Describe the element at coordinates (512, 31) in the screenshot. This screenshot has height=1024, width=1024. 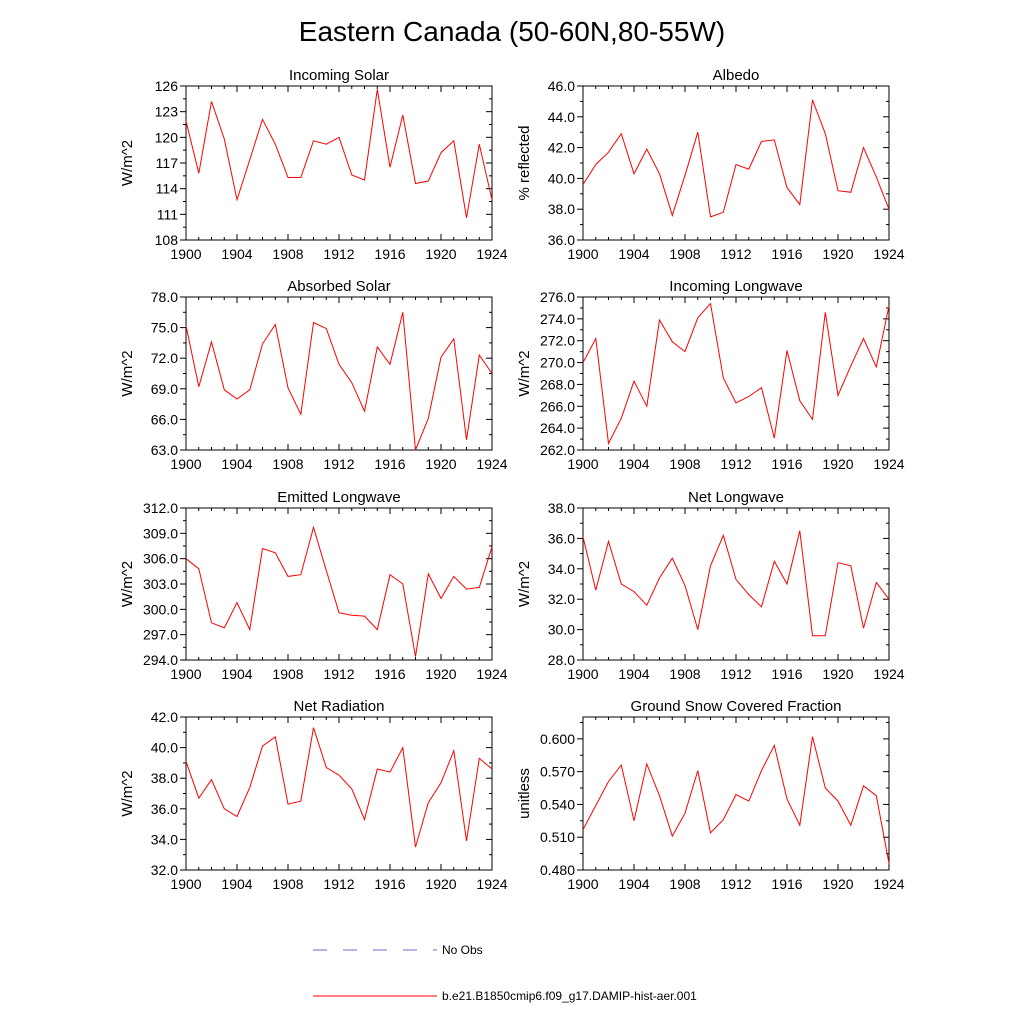
I see `figure-title: Eastern Canada (50-60N,80-55W)` at that location.